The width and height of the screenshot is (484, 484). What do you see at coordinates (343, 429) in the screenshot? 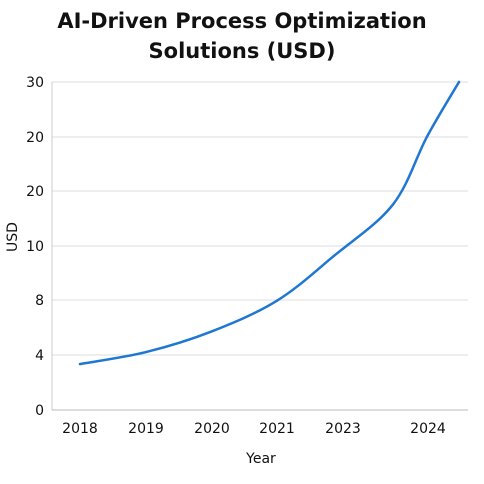
I see `x-tick-label-4: 2023` at bounding box center [343, 429].